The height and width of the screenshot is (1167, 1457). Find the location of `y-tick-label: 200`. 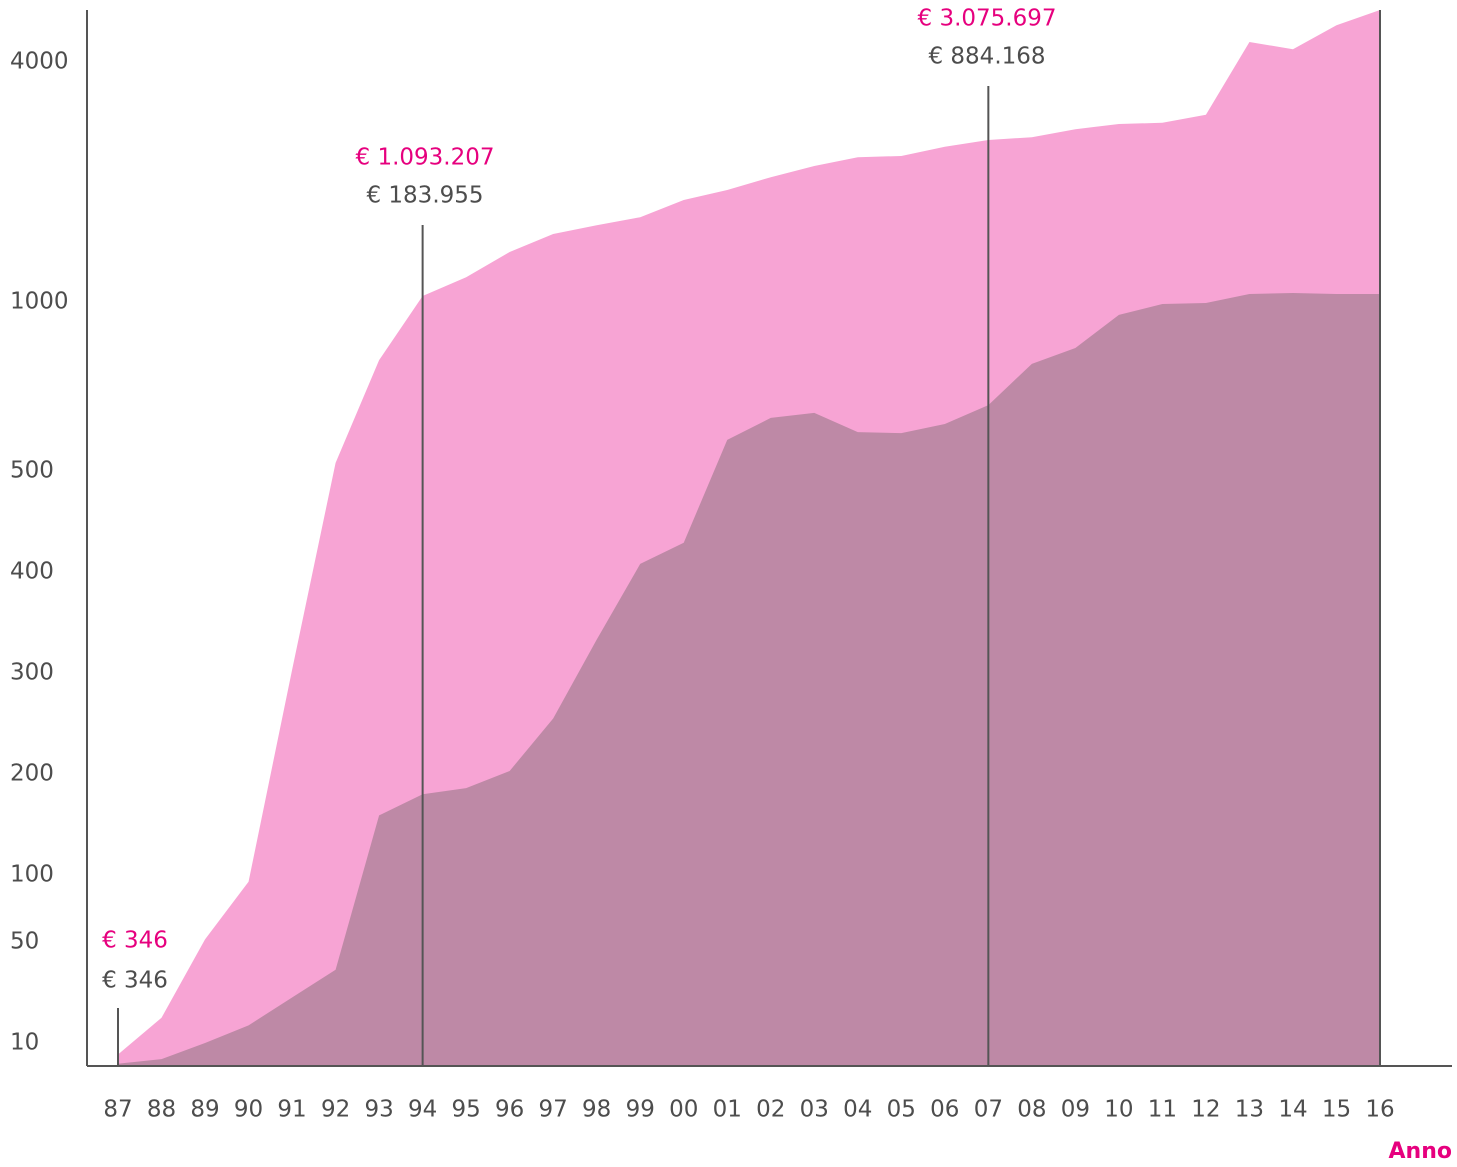

y-tick-label: 200 is located at coordinates (32, 774).